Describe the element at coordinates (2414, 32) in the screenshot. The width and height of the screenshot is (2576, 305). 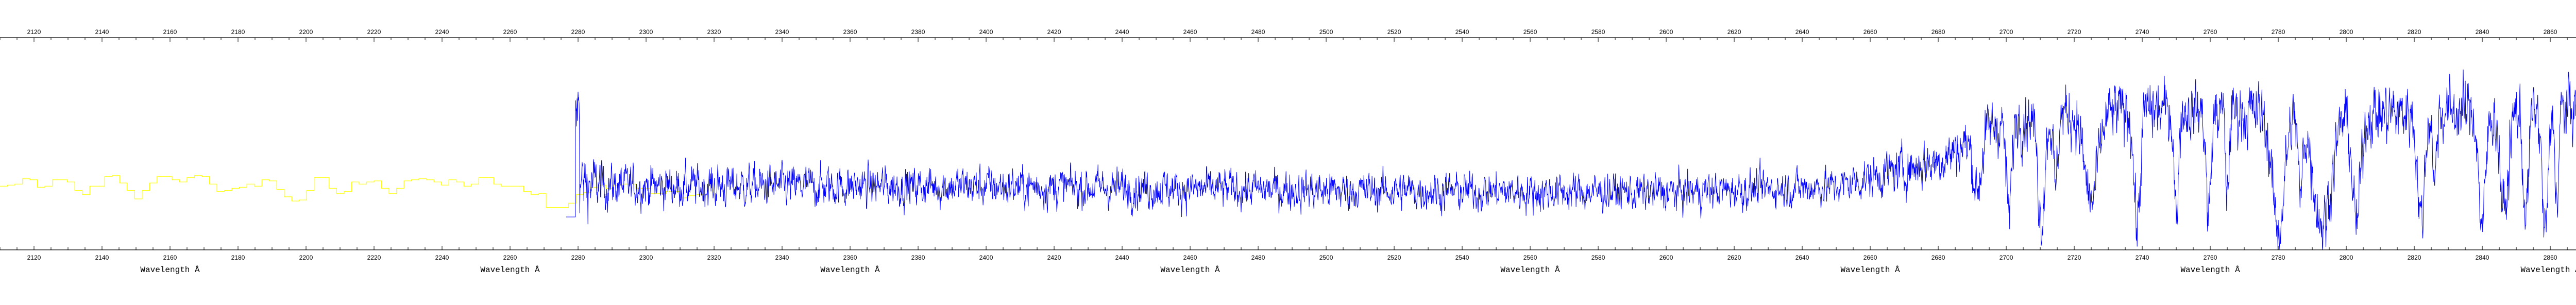
I see `tick-label-top: 2820` at that location.